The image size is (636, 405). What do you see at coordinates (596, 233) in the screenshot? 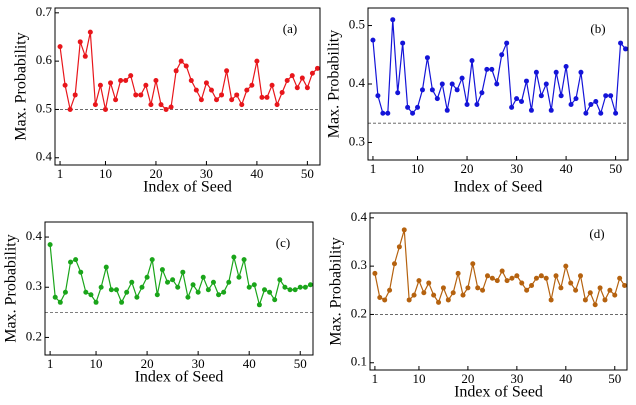
I see `panel-label: (d)` at bounding box center [596, 233].